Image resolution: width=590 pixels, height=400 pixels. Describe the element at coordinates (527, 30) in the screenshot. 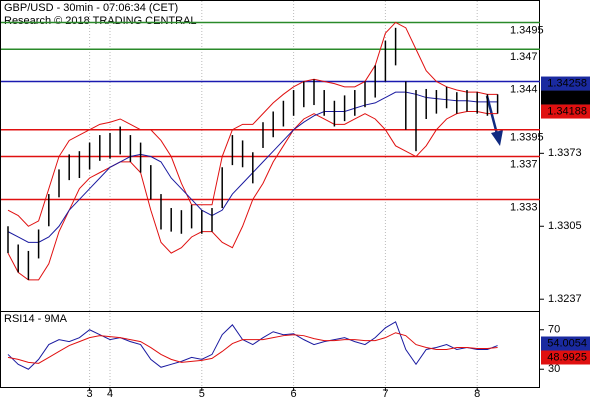

I see `level-label: 1.3495` at that location.